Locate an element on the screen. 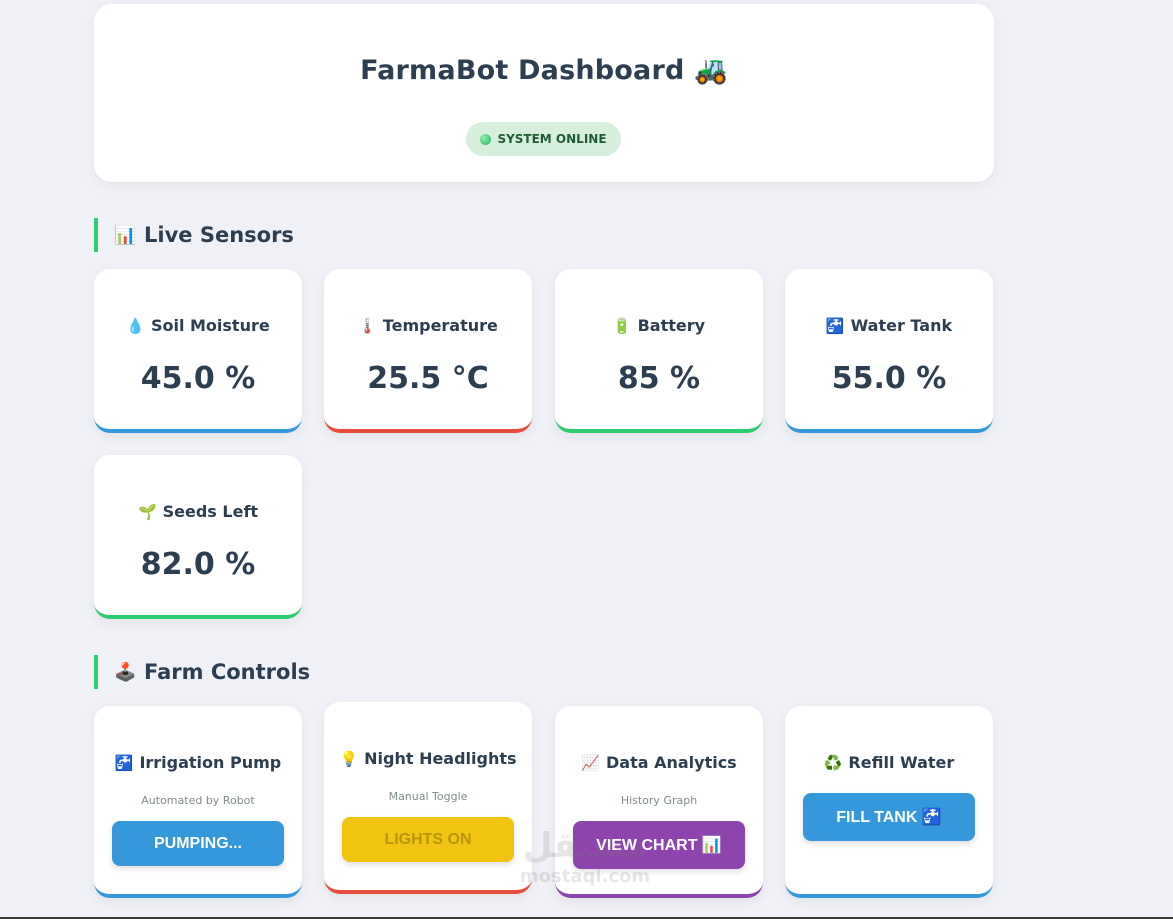  page-title: FarmaBot Dashboard 🚜 is located at coordinates (544, 70).